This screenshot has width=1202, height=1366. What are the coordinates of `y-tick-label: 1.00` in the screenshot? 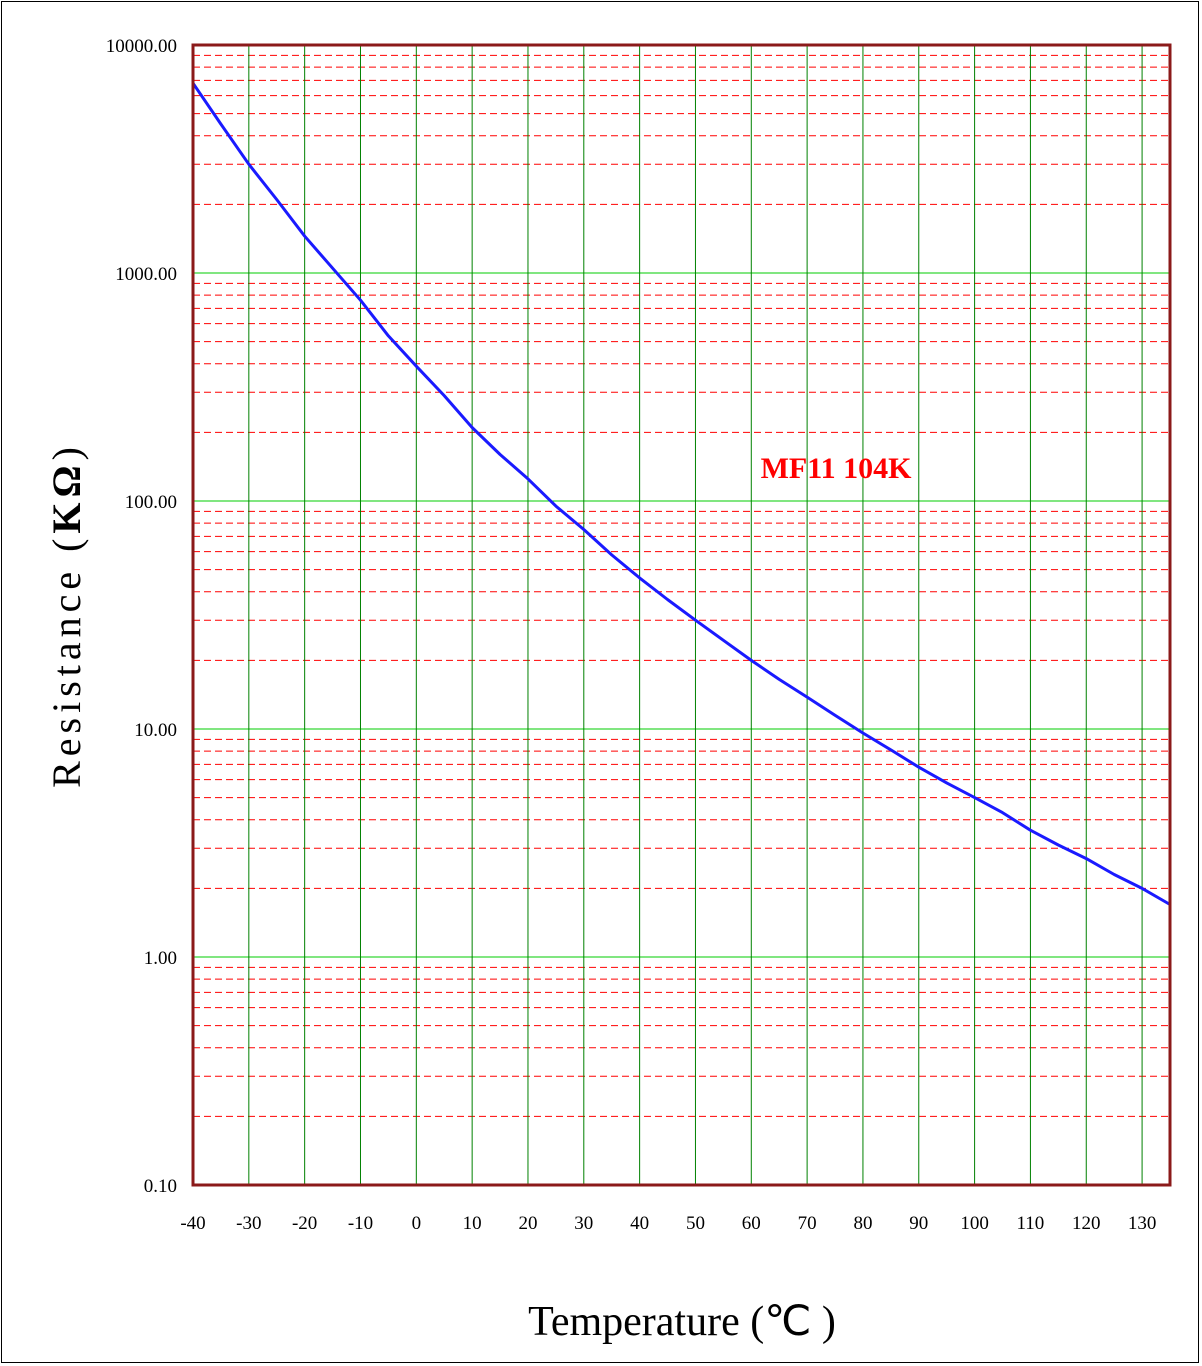 It's located at (160, 958).